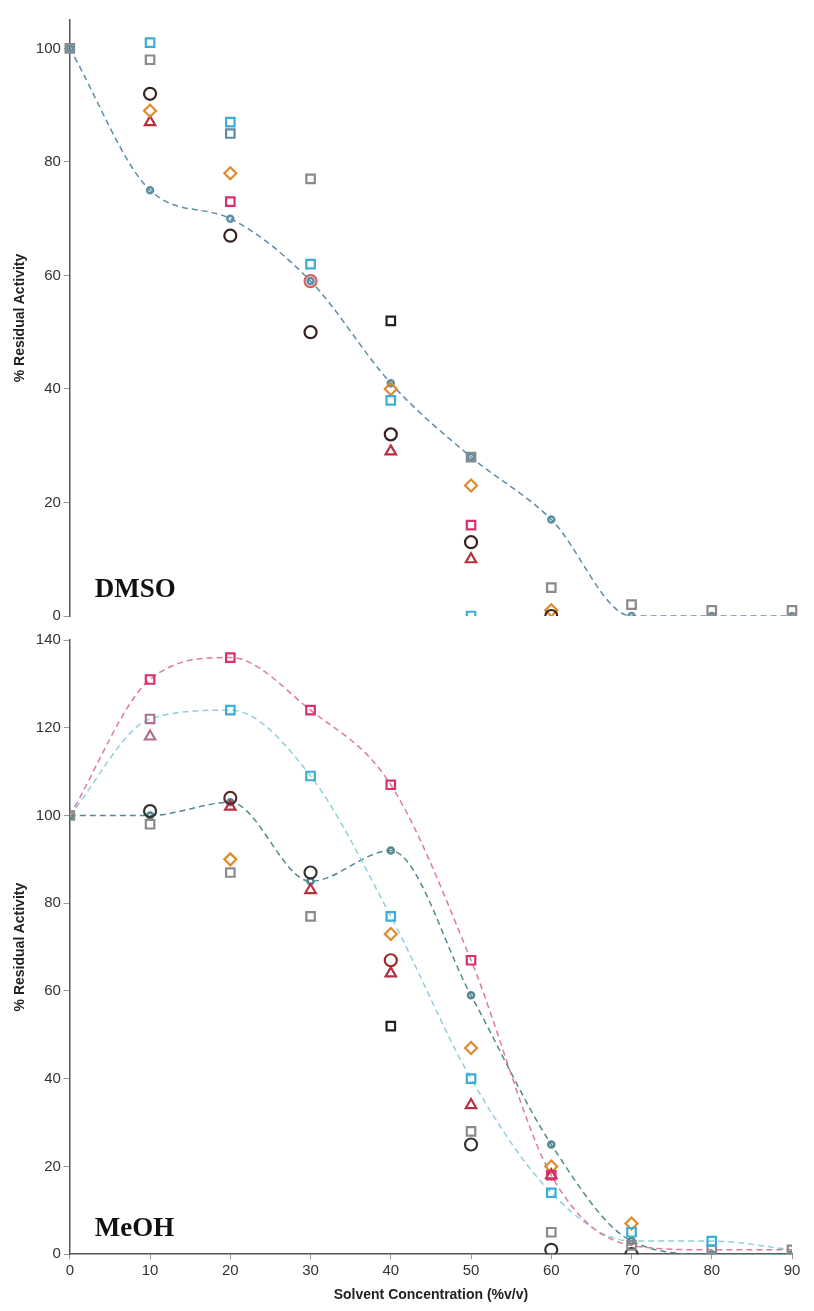 This screenshot has height=1311, width=814. Describe the element at coordinates (135, 588) in the screenshot. I see `annotation: DMSO` at that location.